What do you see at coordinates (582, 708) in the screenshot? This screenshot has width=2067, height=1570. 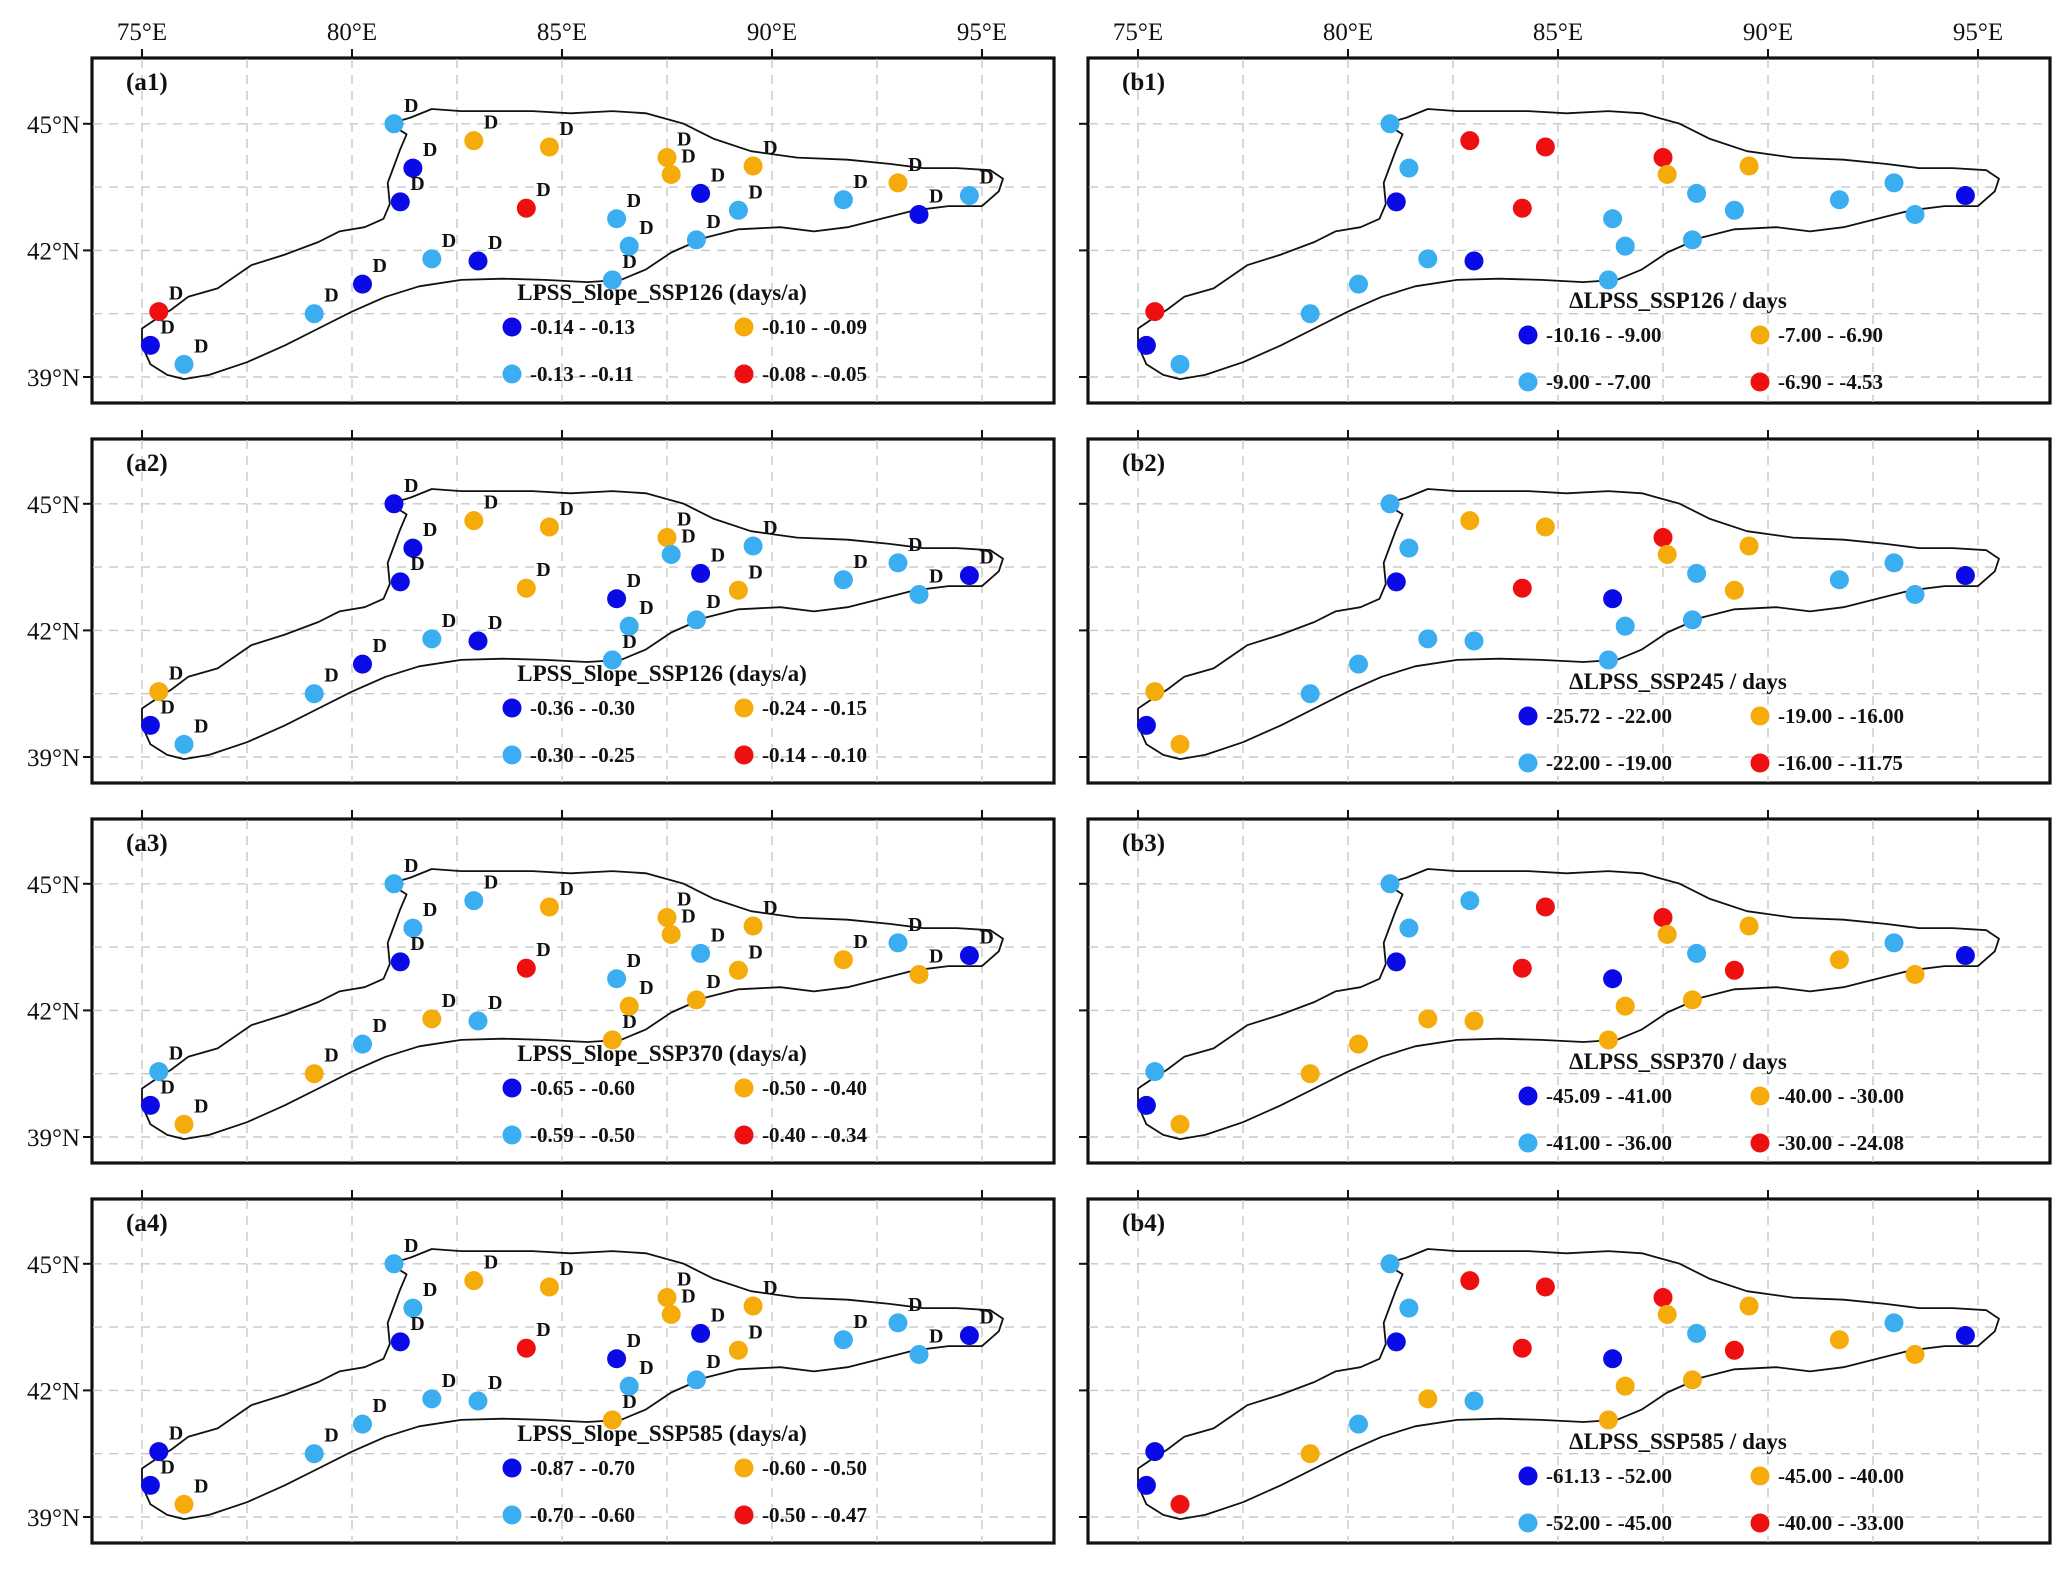 I see `legend-item: -0.36 - -0.30` at bounding box center [582, 708].